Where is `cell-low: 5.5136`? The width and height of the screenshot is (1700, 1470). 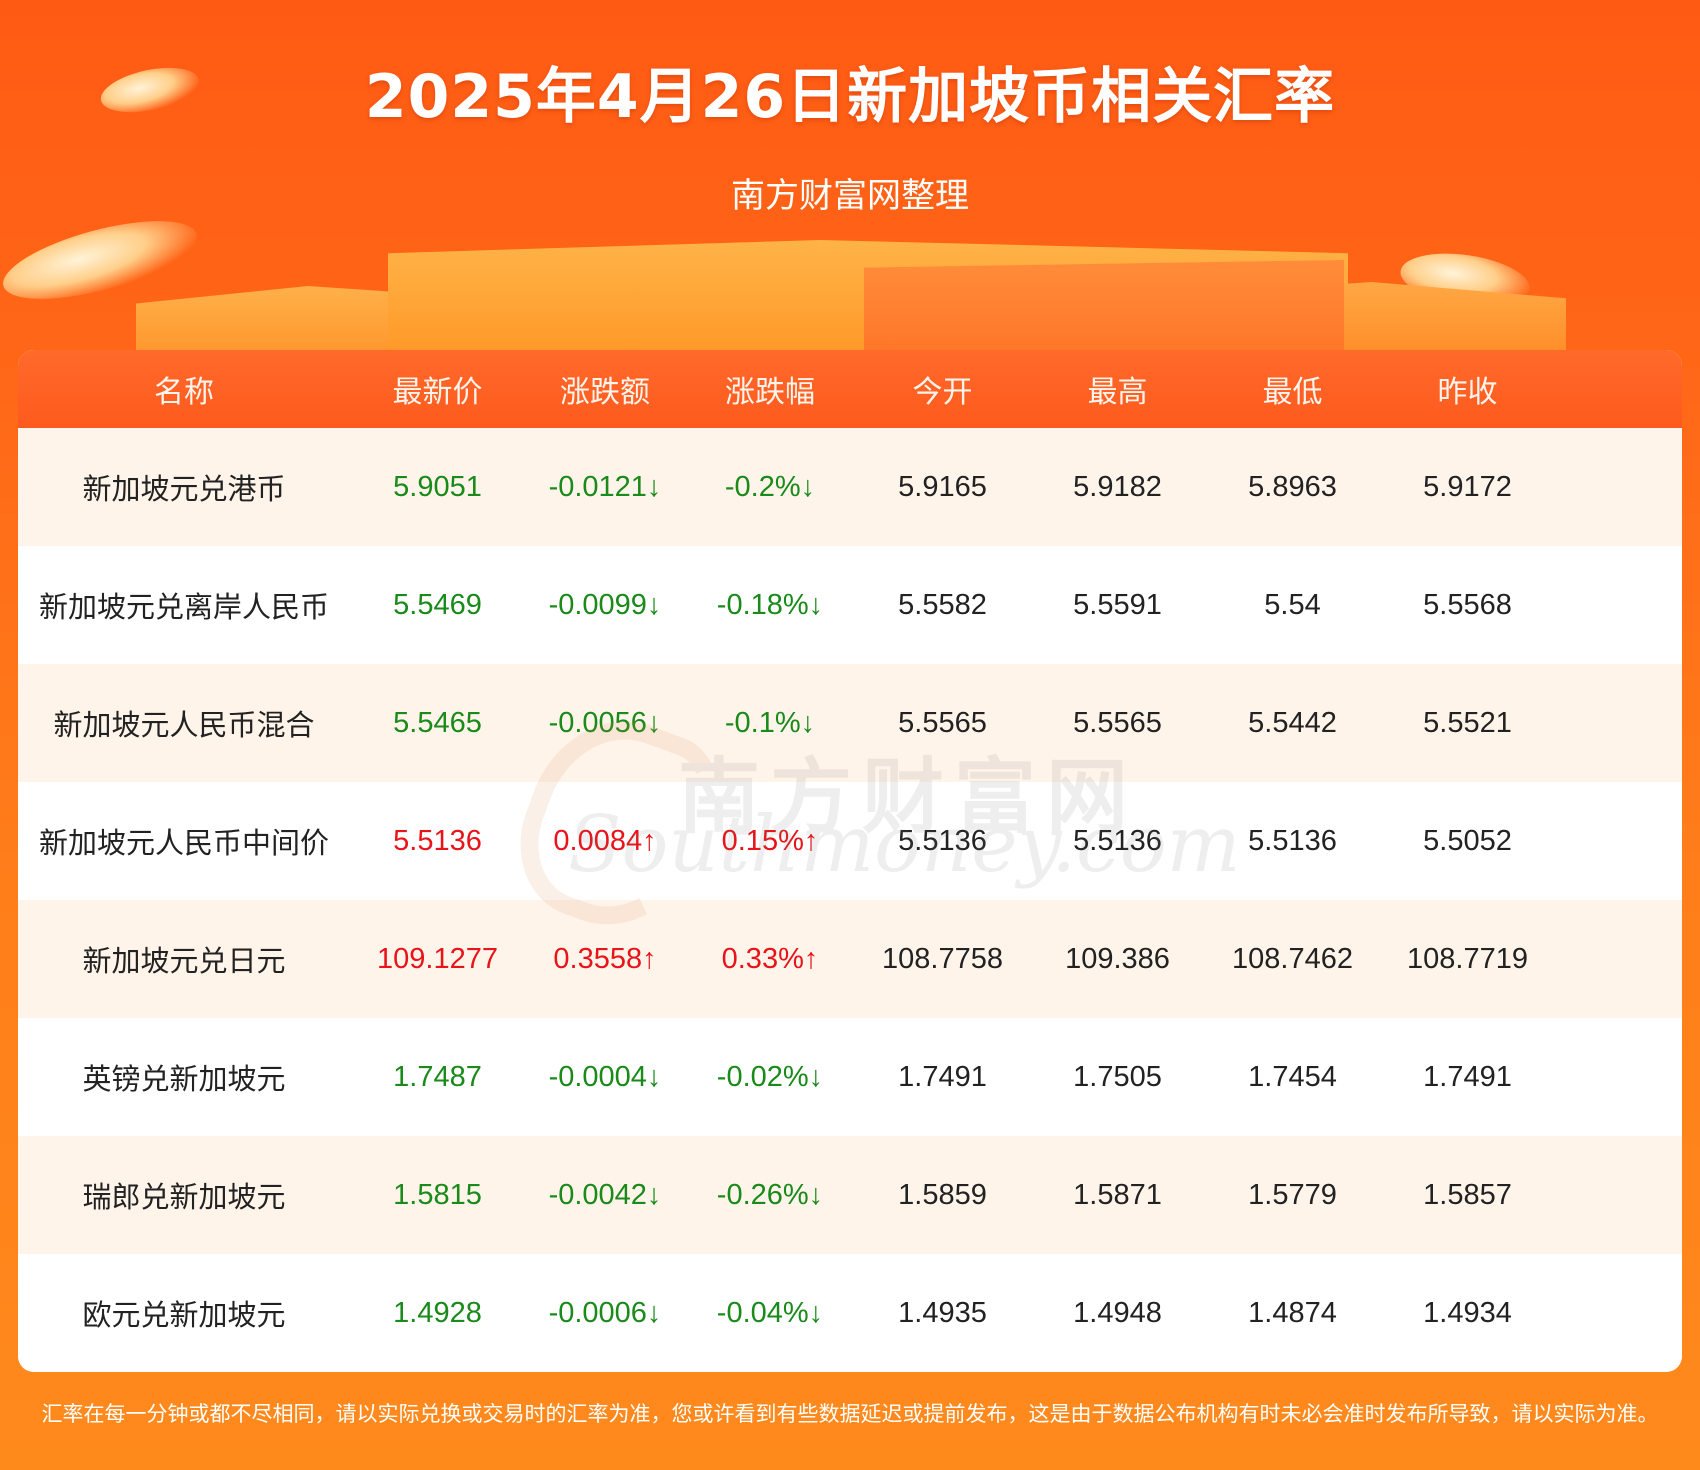
cell-low: 5.5136 is located at coordinates (1292, 840).